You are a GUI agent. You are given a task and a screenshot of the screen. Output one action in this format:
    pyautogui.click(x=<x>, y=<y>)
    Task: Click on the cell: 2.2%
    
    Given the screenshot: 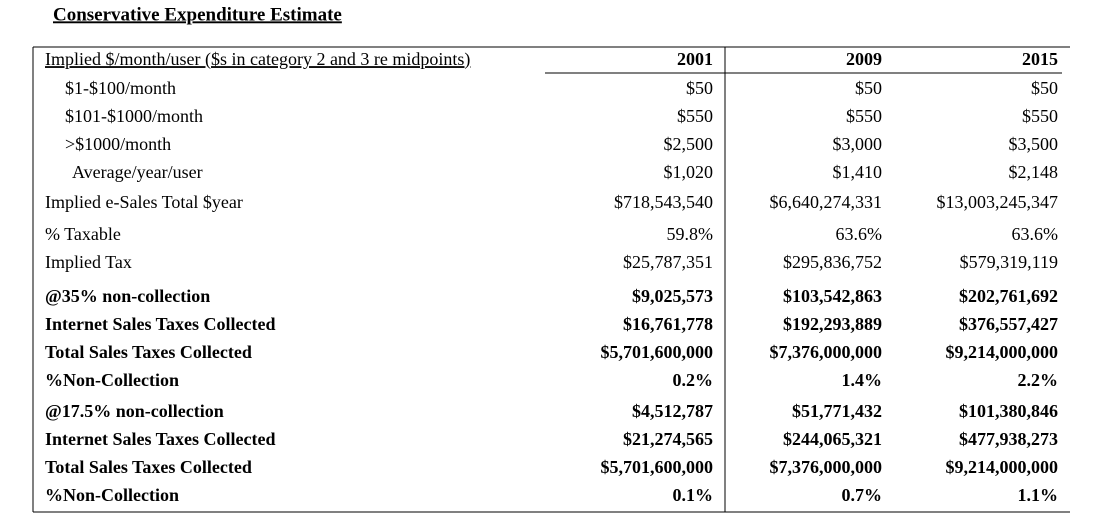 What is the action you would take?
    pyautogui.click(x=1038, y=380)
    